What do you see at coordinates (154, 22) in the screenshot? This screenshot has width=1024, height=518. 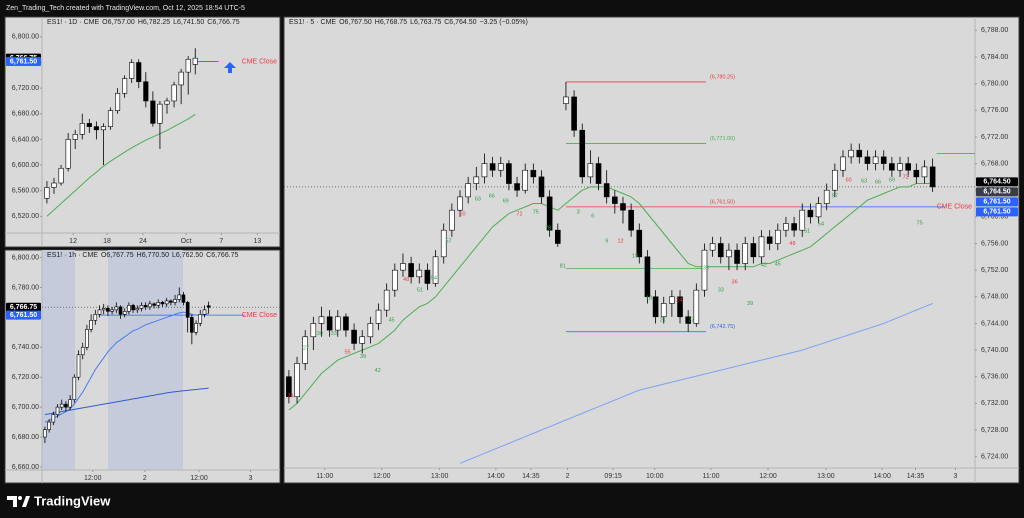 I see `legend-item: H6,782.25` at bounding box center [154, 22].